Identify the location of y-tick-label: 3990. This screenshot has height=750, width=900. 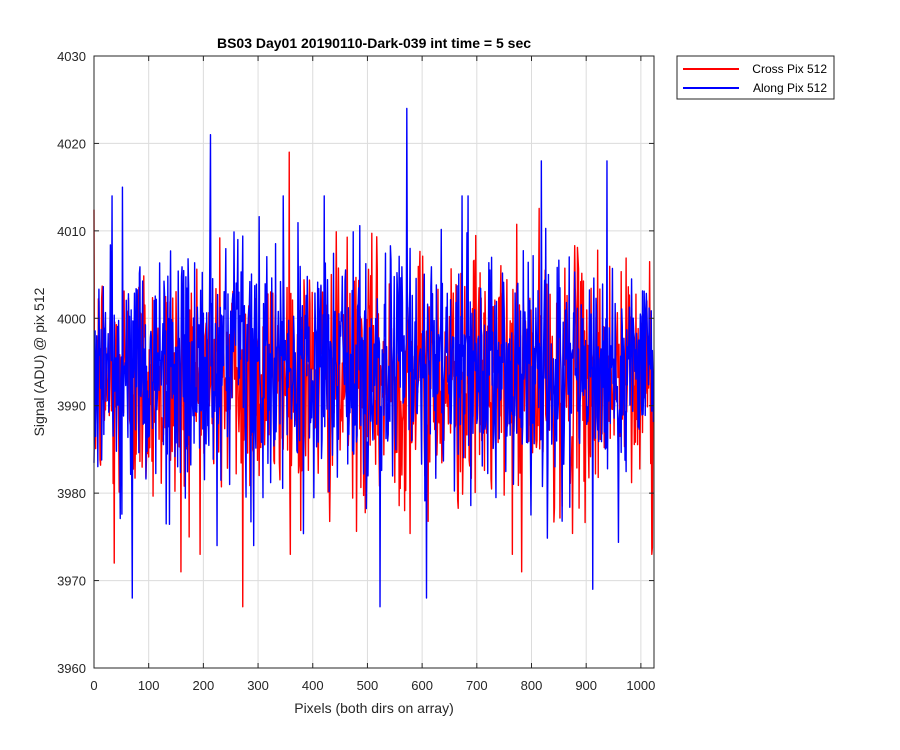
(71, 406).